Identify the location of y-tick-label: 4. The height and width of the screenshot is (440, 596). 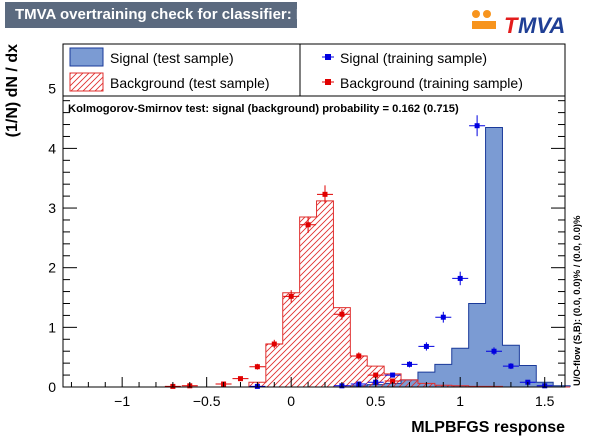
(52, 148).